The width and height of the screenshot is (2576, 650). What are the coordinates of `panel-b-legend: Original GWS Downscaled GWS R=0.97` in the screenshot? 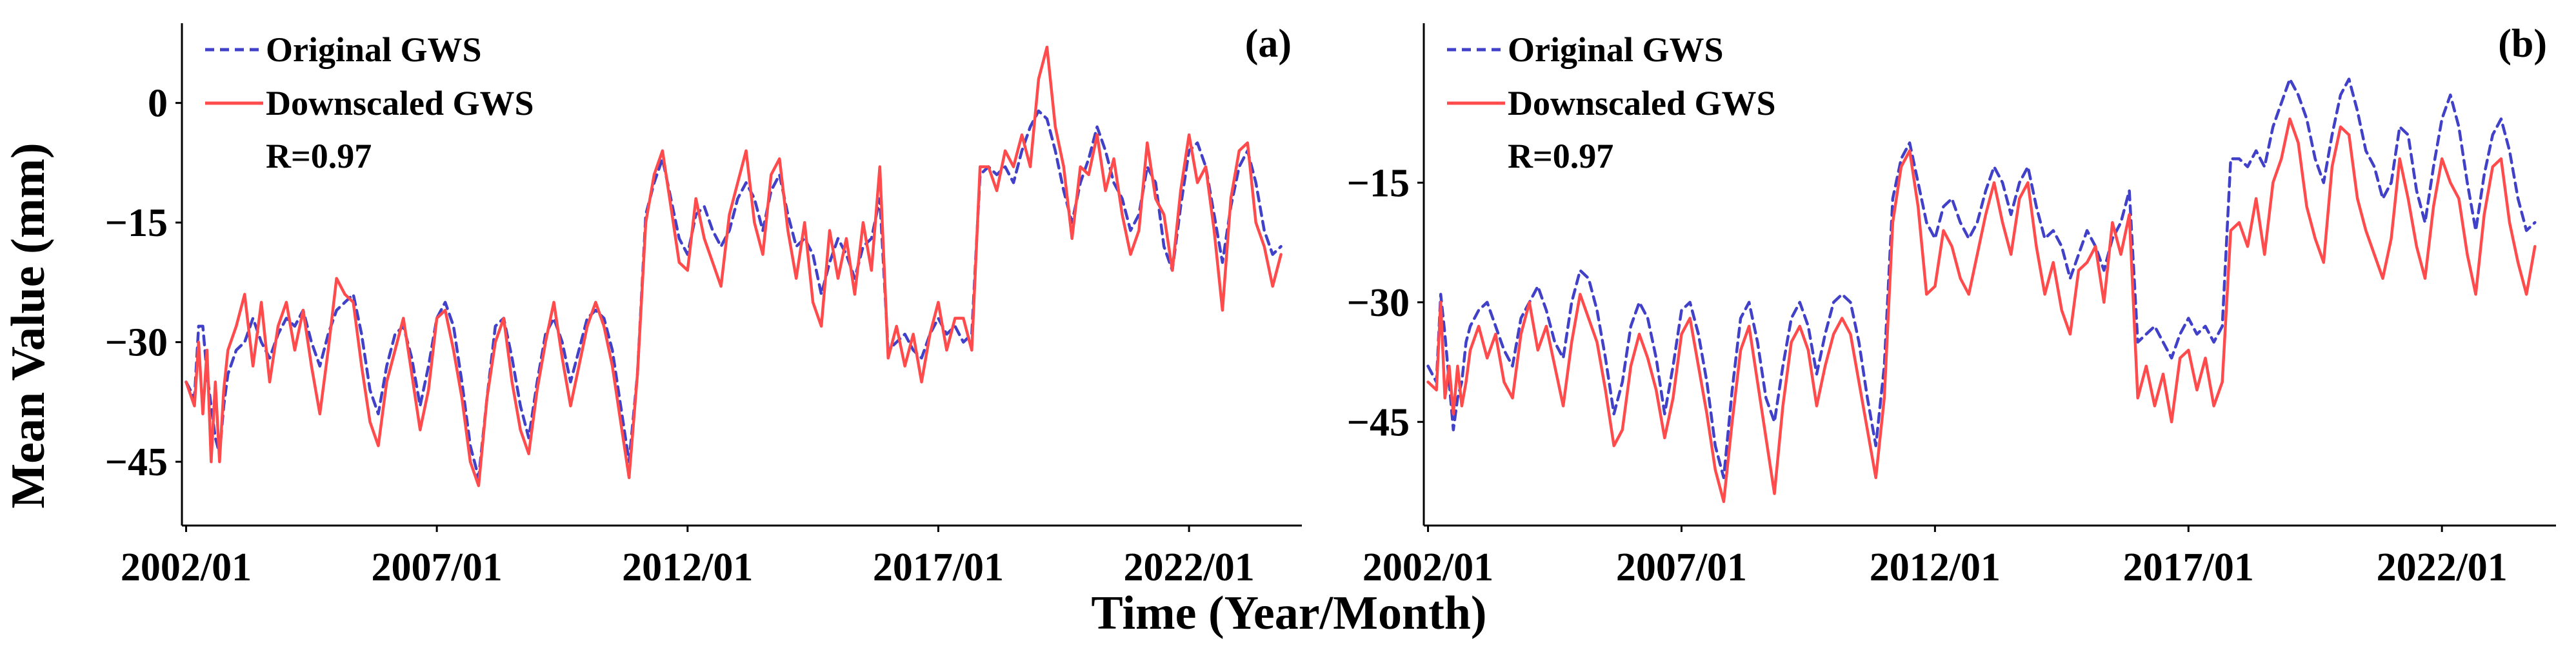 It's located at (1611, 102).